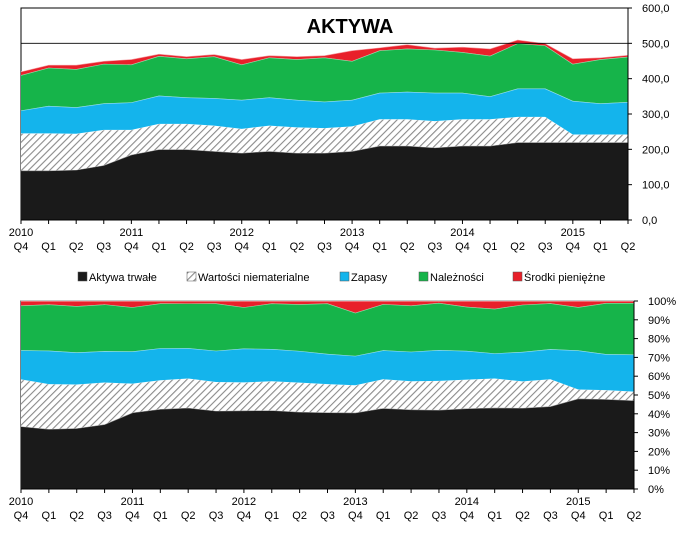 The image size is (679, 550). Describe the element at coordinates (656, 186) in the screenshot. I see `y-tick-label: 100,0` at that location.